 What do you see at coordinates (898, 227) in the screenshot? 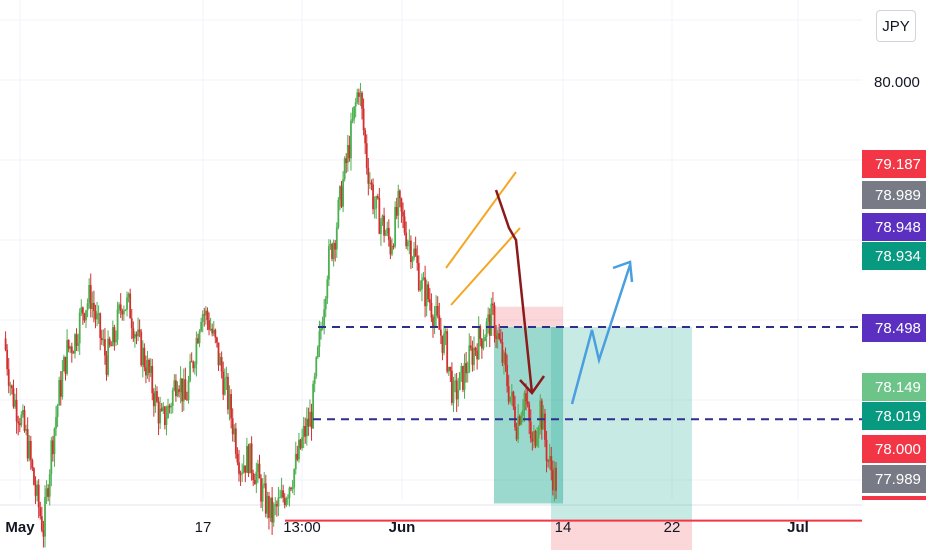
I see `price-label-text: 78.948` at bounding box center [898, 227].